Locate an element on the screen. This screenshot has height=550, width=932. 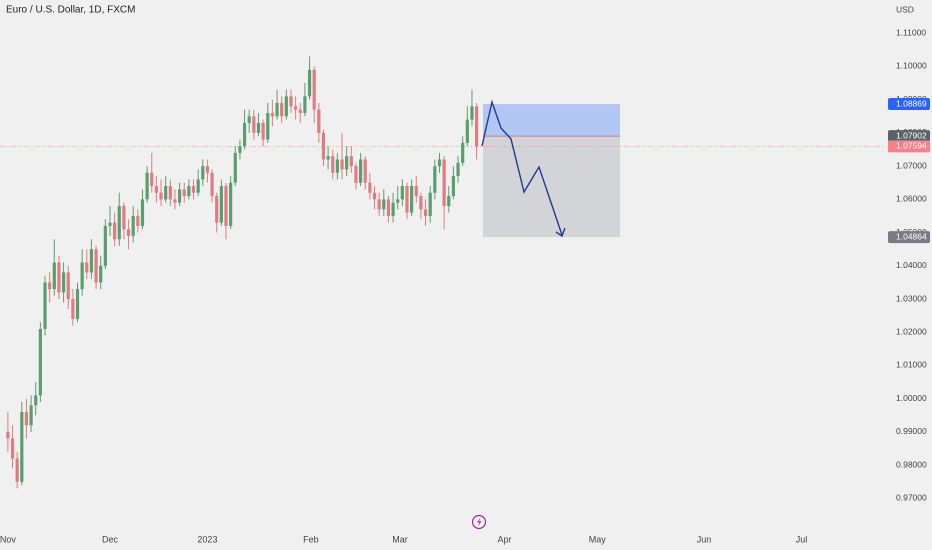
x-tick-label: Mar is located at coordinates (400, 539).